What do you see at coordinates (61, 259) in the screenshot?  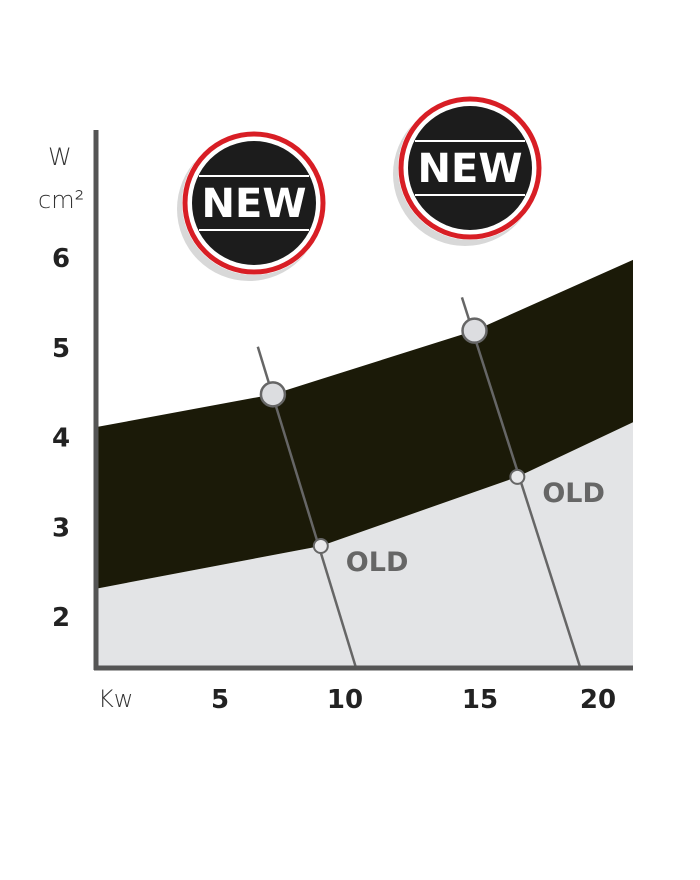 I see `y-tick-label: 6` at bounding box center [61, 259].